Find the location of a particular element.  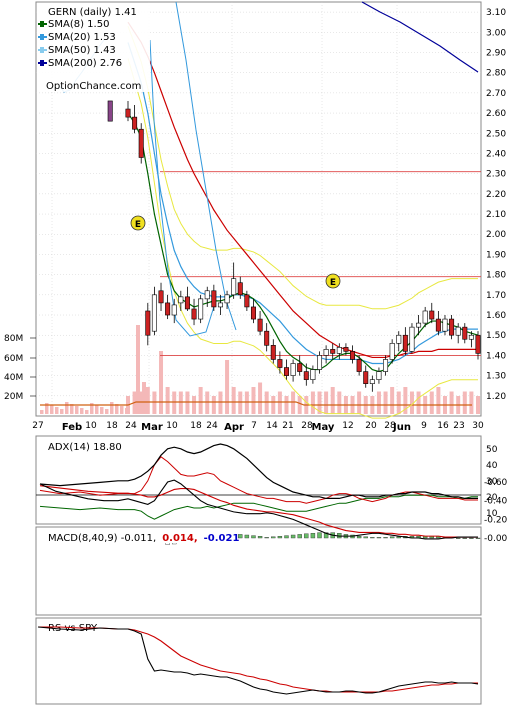

date-tick-label: 28 is located at coordinates (307, 426).